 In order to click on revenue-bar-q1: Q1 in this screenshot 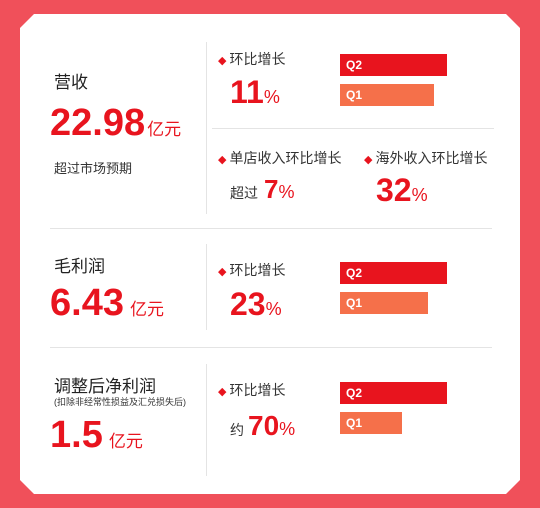, I will do `click(387, 95)`.